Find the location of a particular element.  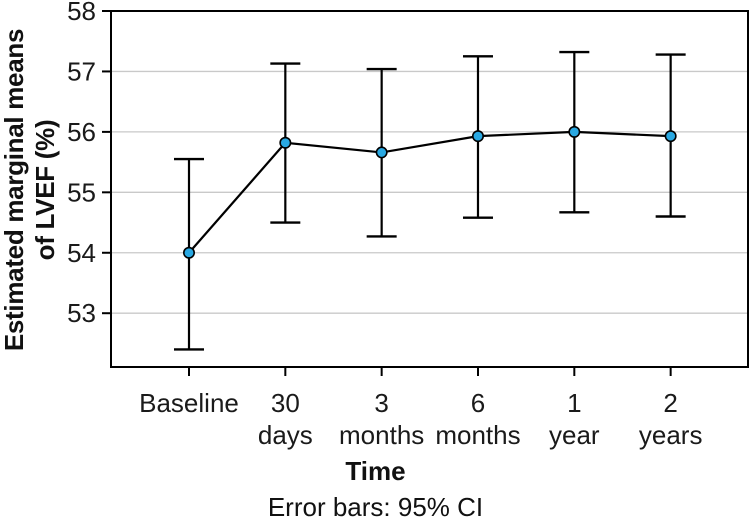

x-category-label: year is located at coordinates (574, 435).